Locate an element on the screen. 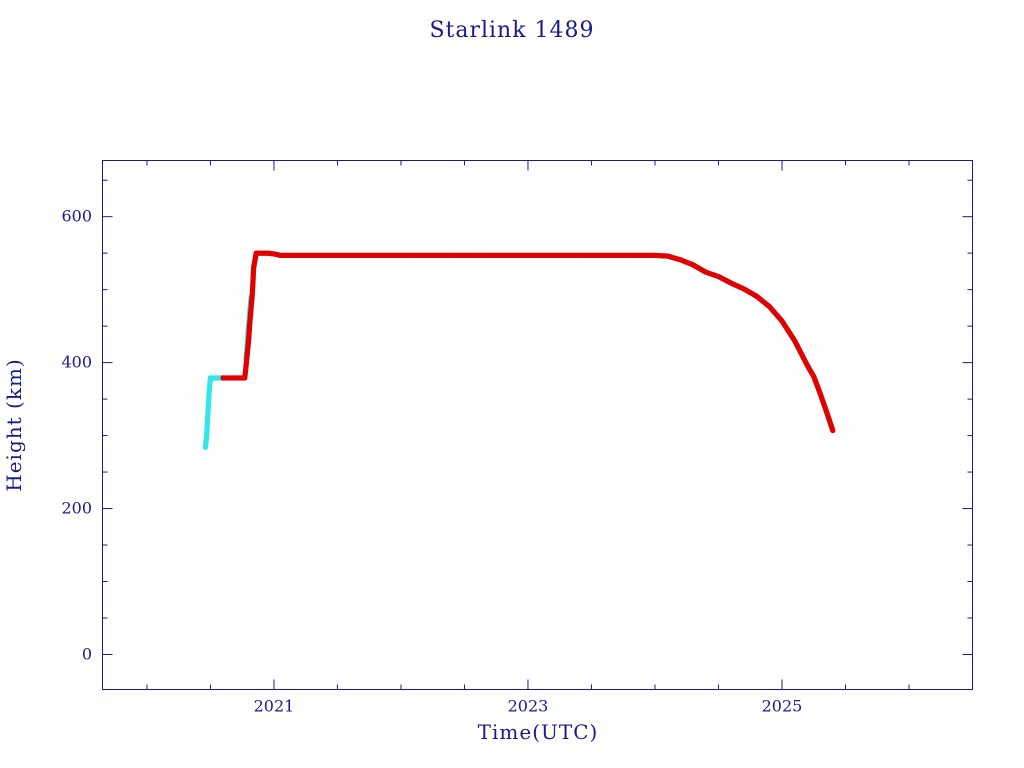 Image resolution: width=1024 pixels, height=768 pixels. y-tick-label: 600 is located at coordinates (76, 216).